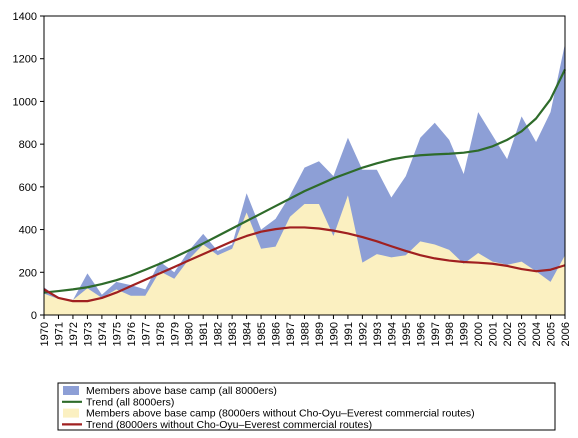  I want to click on x-tick-label: 1986, so click(277, 334).